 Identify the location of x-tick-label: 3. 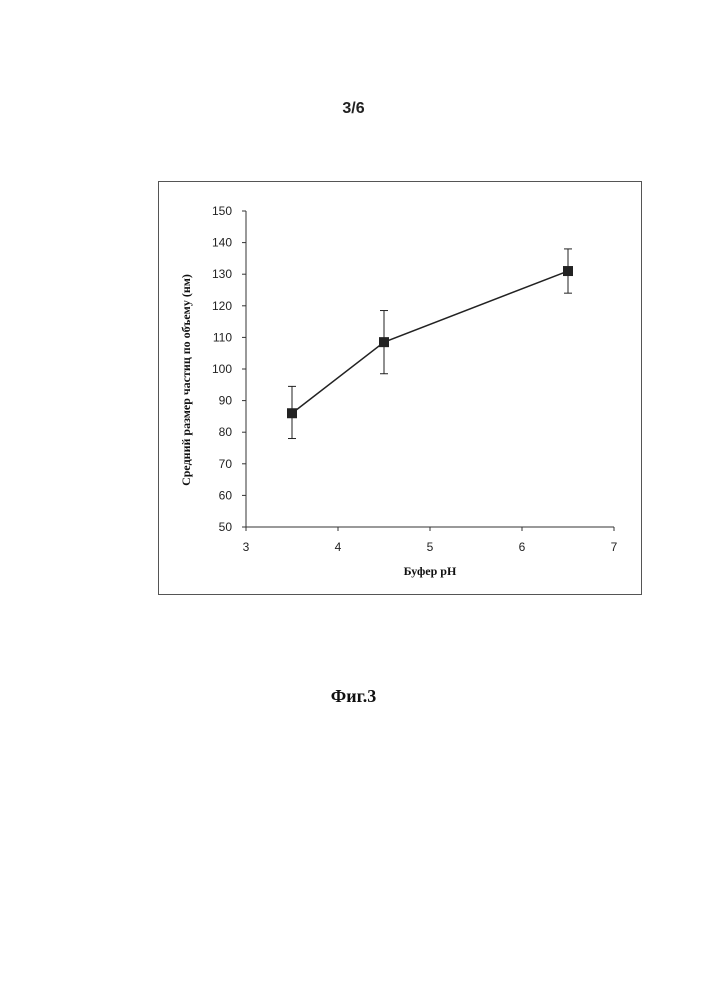
(246, 547).